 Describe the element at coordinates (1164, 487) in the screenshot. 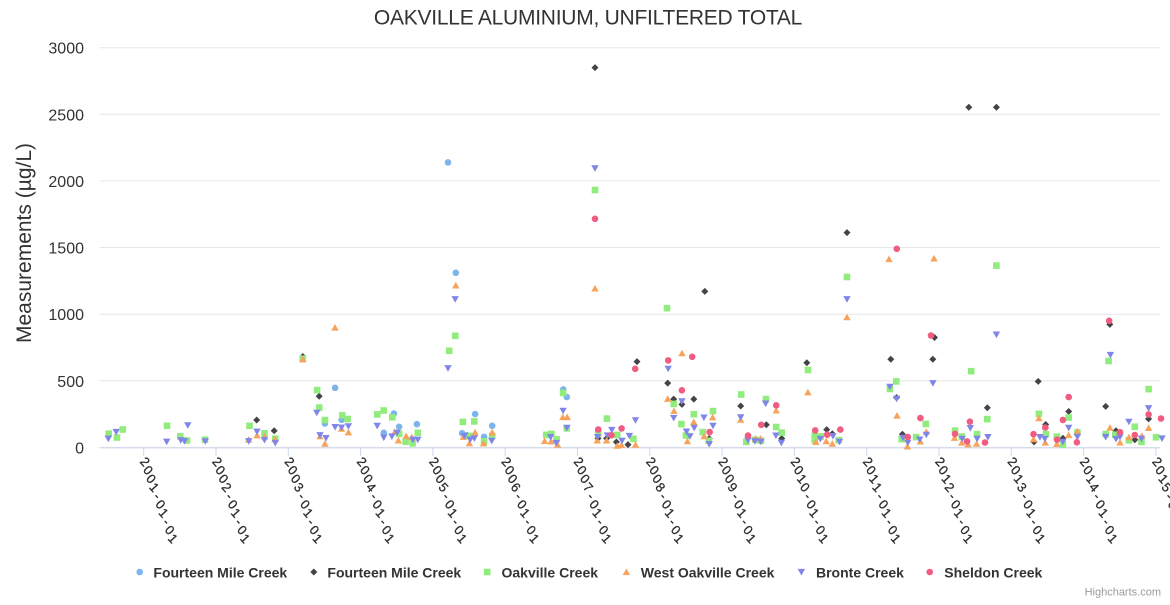

I see `svg-text: 5` at that location.